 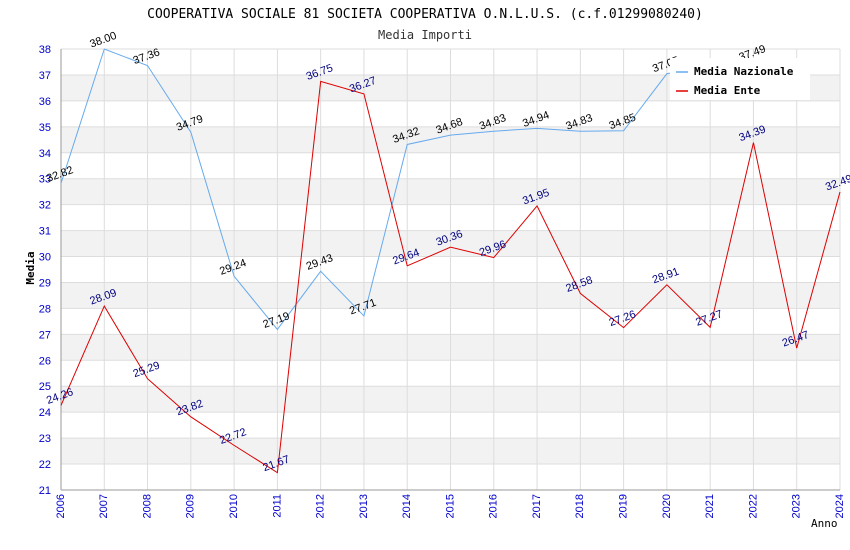 I want to click on y-axis-label: Media, so click(x=30, y=267).